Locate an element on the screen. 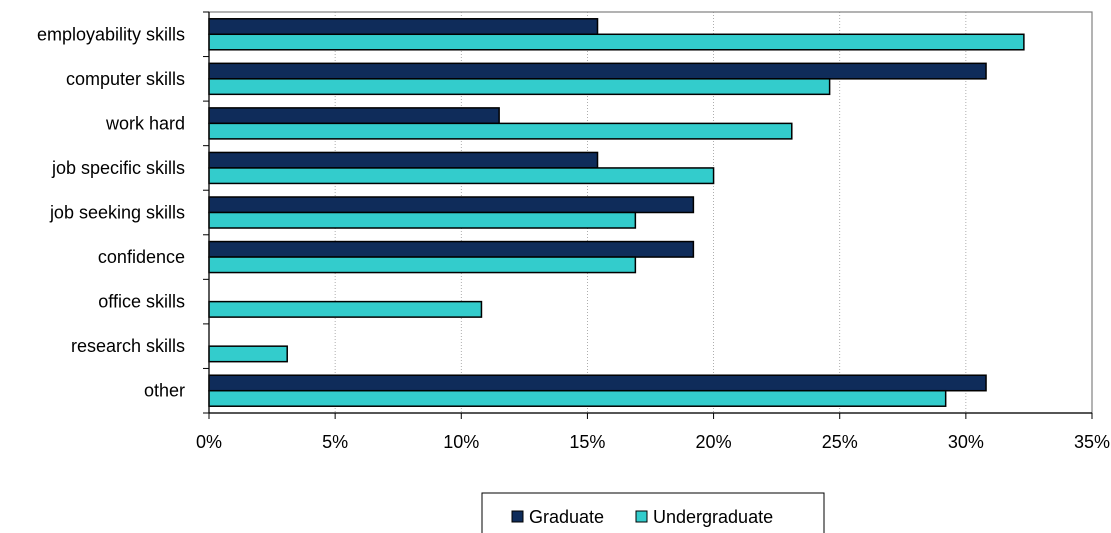 The height and width of the screenshot is (533, 1111). category-label: confidence is located at coordinates (141, 257).